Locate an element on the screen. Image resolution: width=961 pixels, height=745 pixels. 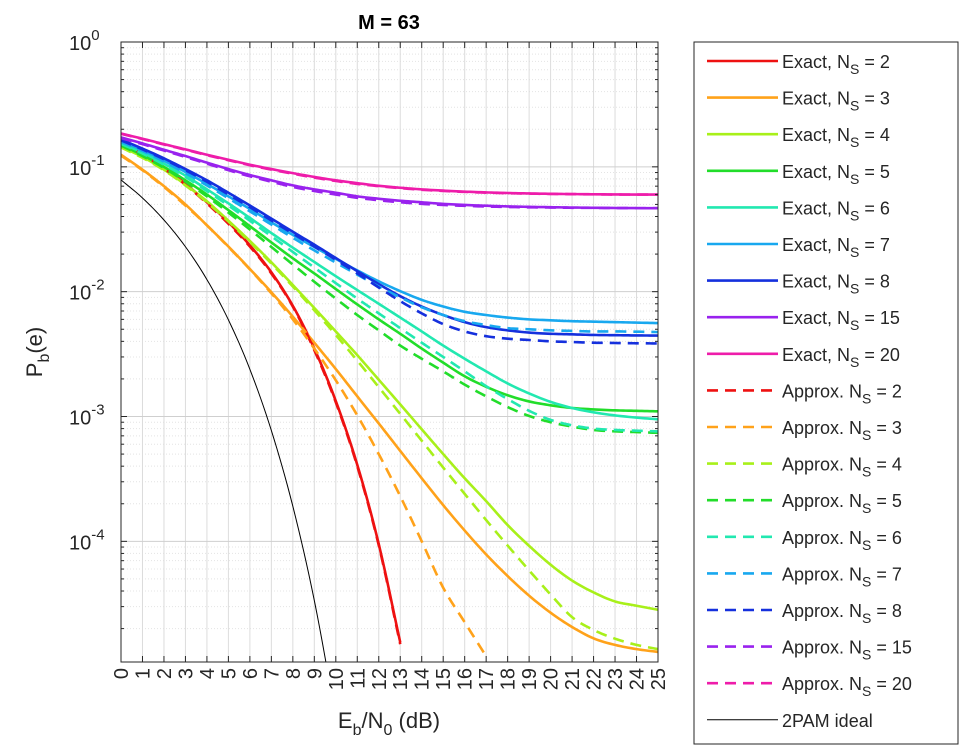
x-tick-label: 8 is located at coordinates (294, 673).